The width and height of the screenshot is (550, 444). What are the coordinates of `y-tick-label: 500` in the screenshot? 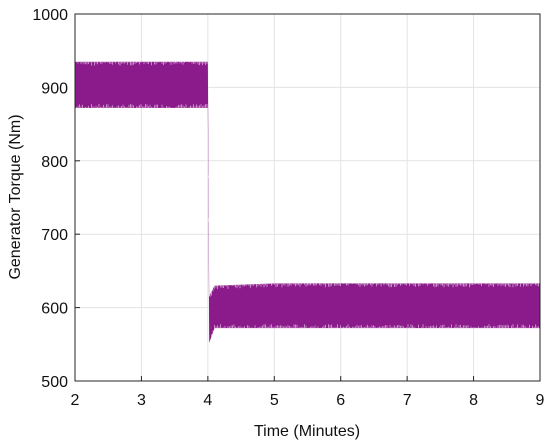 It's located at (54, 382).